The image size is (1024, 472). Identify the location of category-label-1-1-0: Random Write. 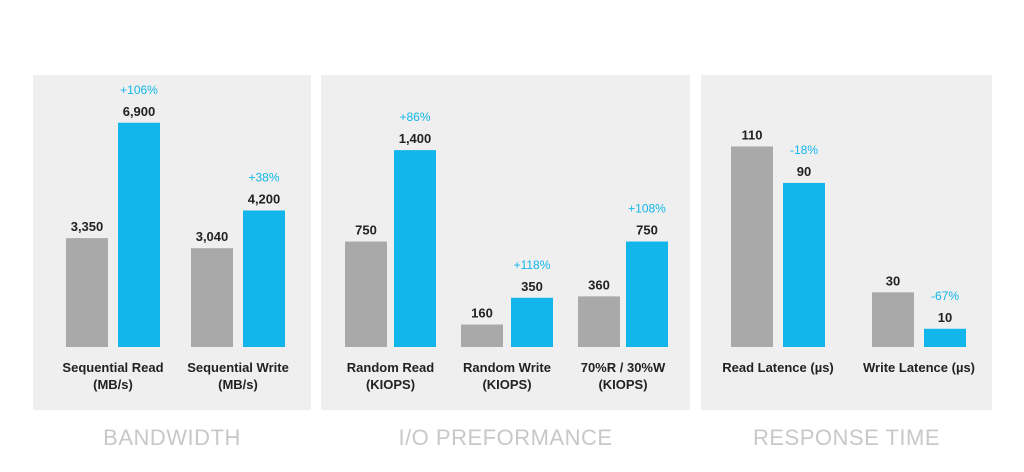
(507, 367).